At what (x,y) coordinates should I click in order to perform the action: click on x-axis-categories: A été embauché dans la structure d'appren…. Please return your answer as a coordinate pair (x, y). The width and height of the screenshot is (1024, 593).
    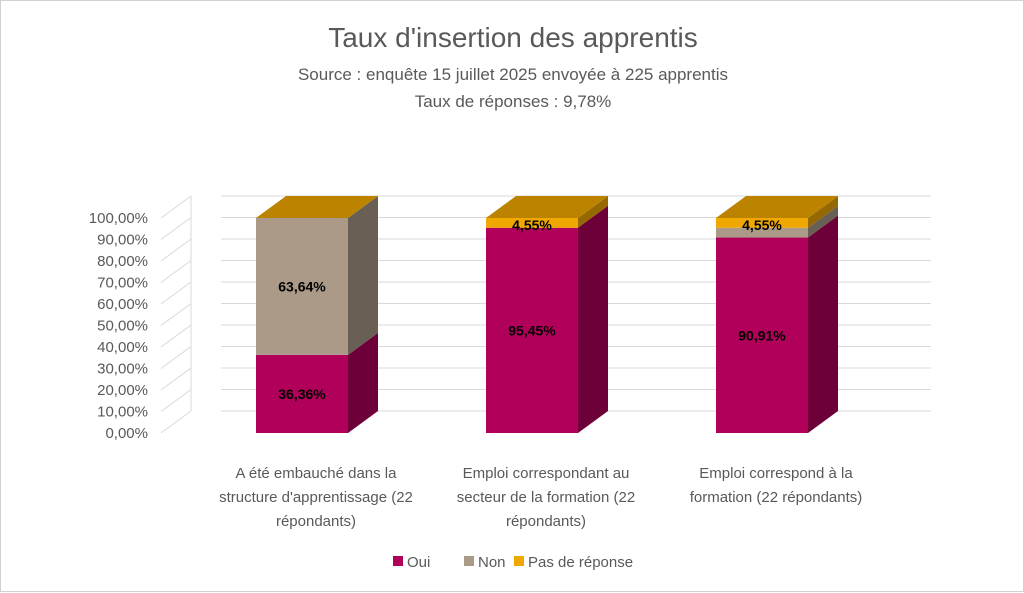
    Looking at the image, I should click on (540, 497).